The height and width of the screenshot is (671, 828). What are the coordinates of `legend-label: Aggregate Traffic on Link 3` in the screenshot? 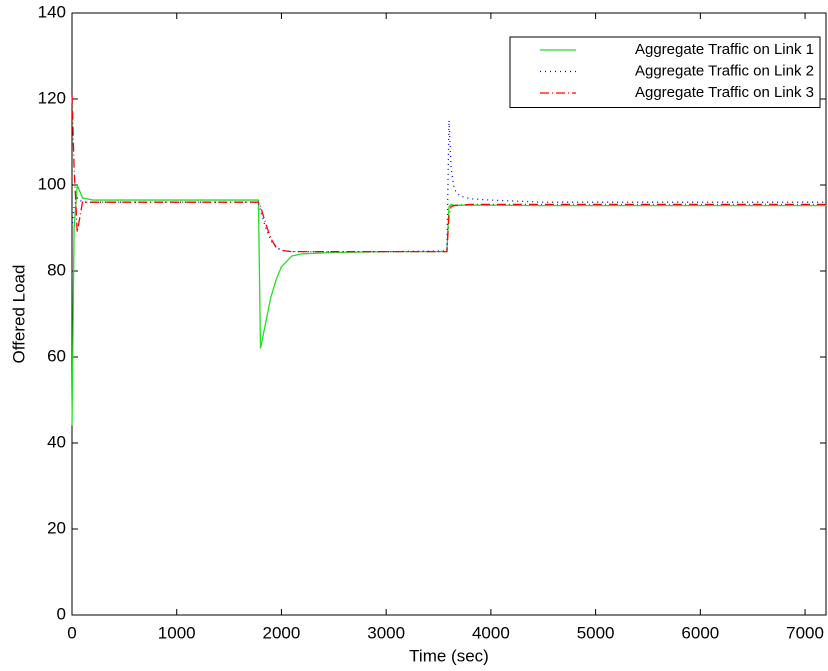 It's located at (724, 92).